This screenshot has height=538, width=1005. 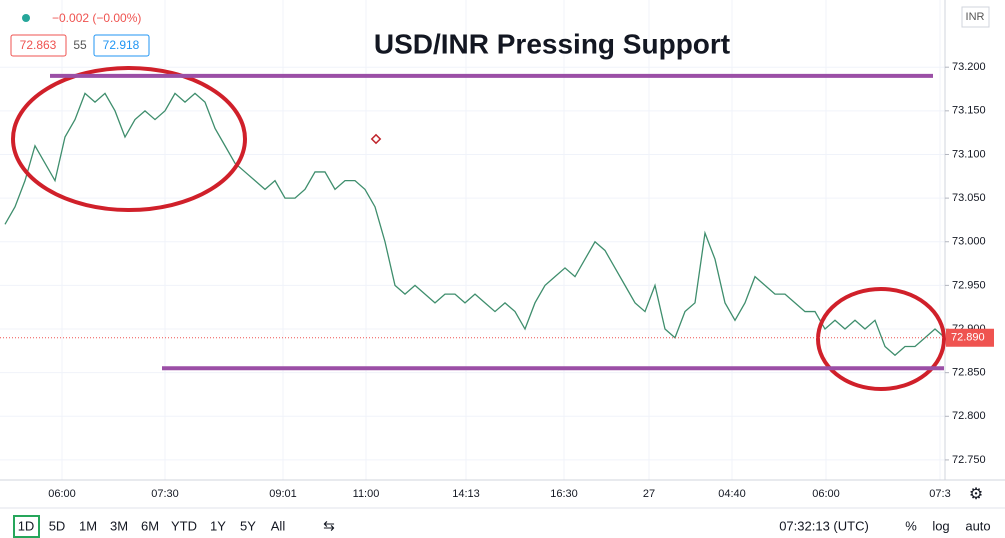 I want to click on y-tick-label: 72.750, so click(x=969, y=460).